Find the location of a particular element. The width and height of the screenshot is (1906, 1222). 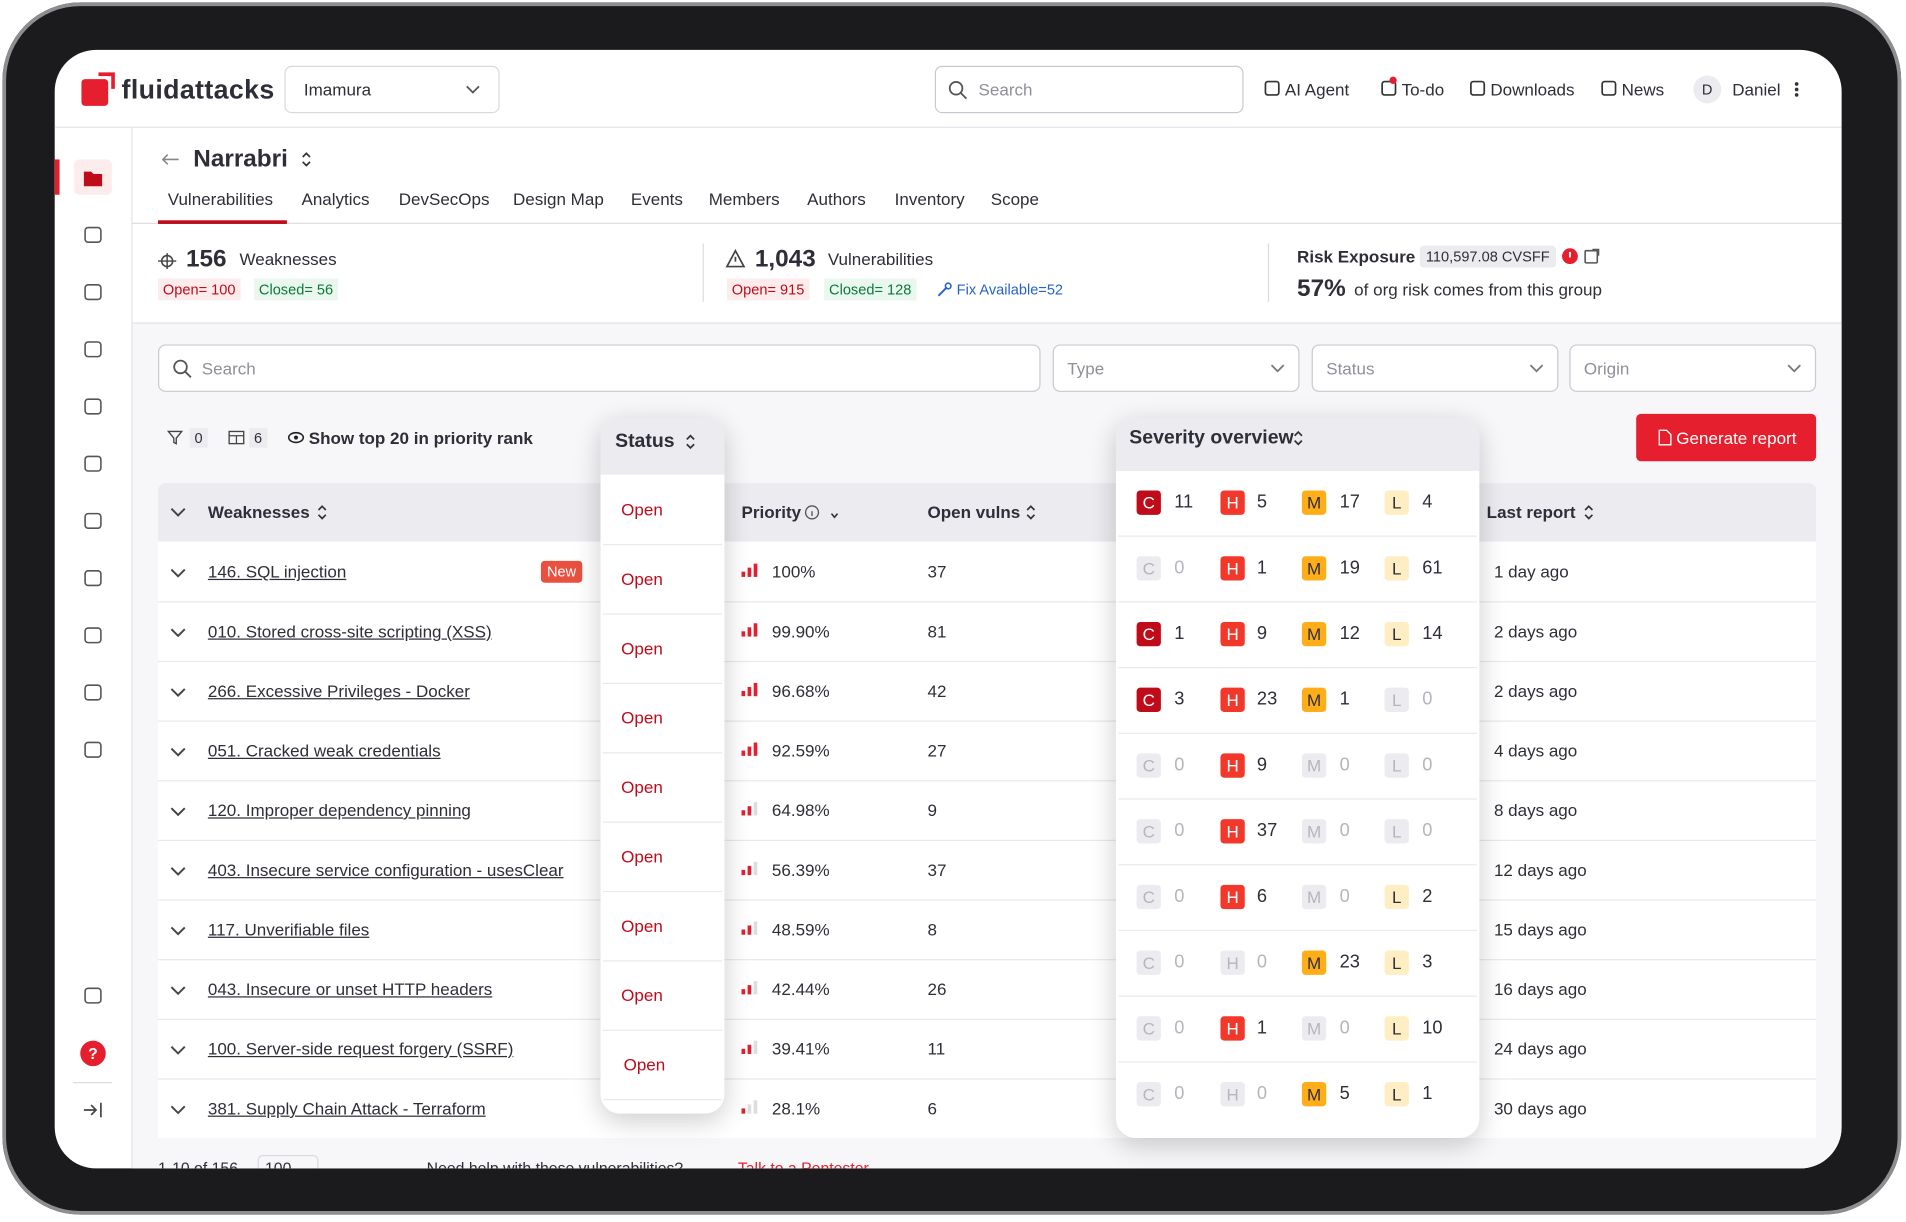

org-select is located at coordinates (392, 89).